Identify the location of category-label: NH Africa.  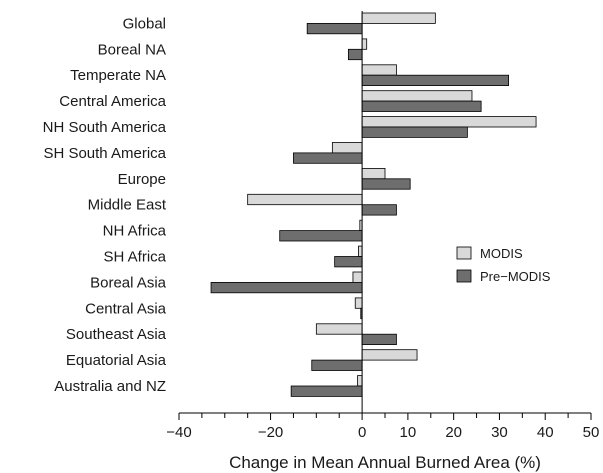
(135, 231).